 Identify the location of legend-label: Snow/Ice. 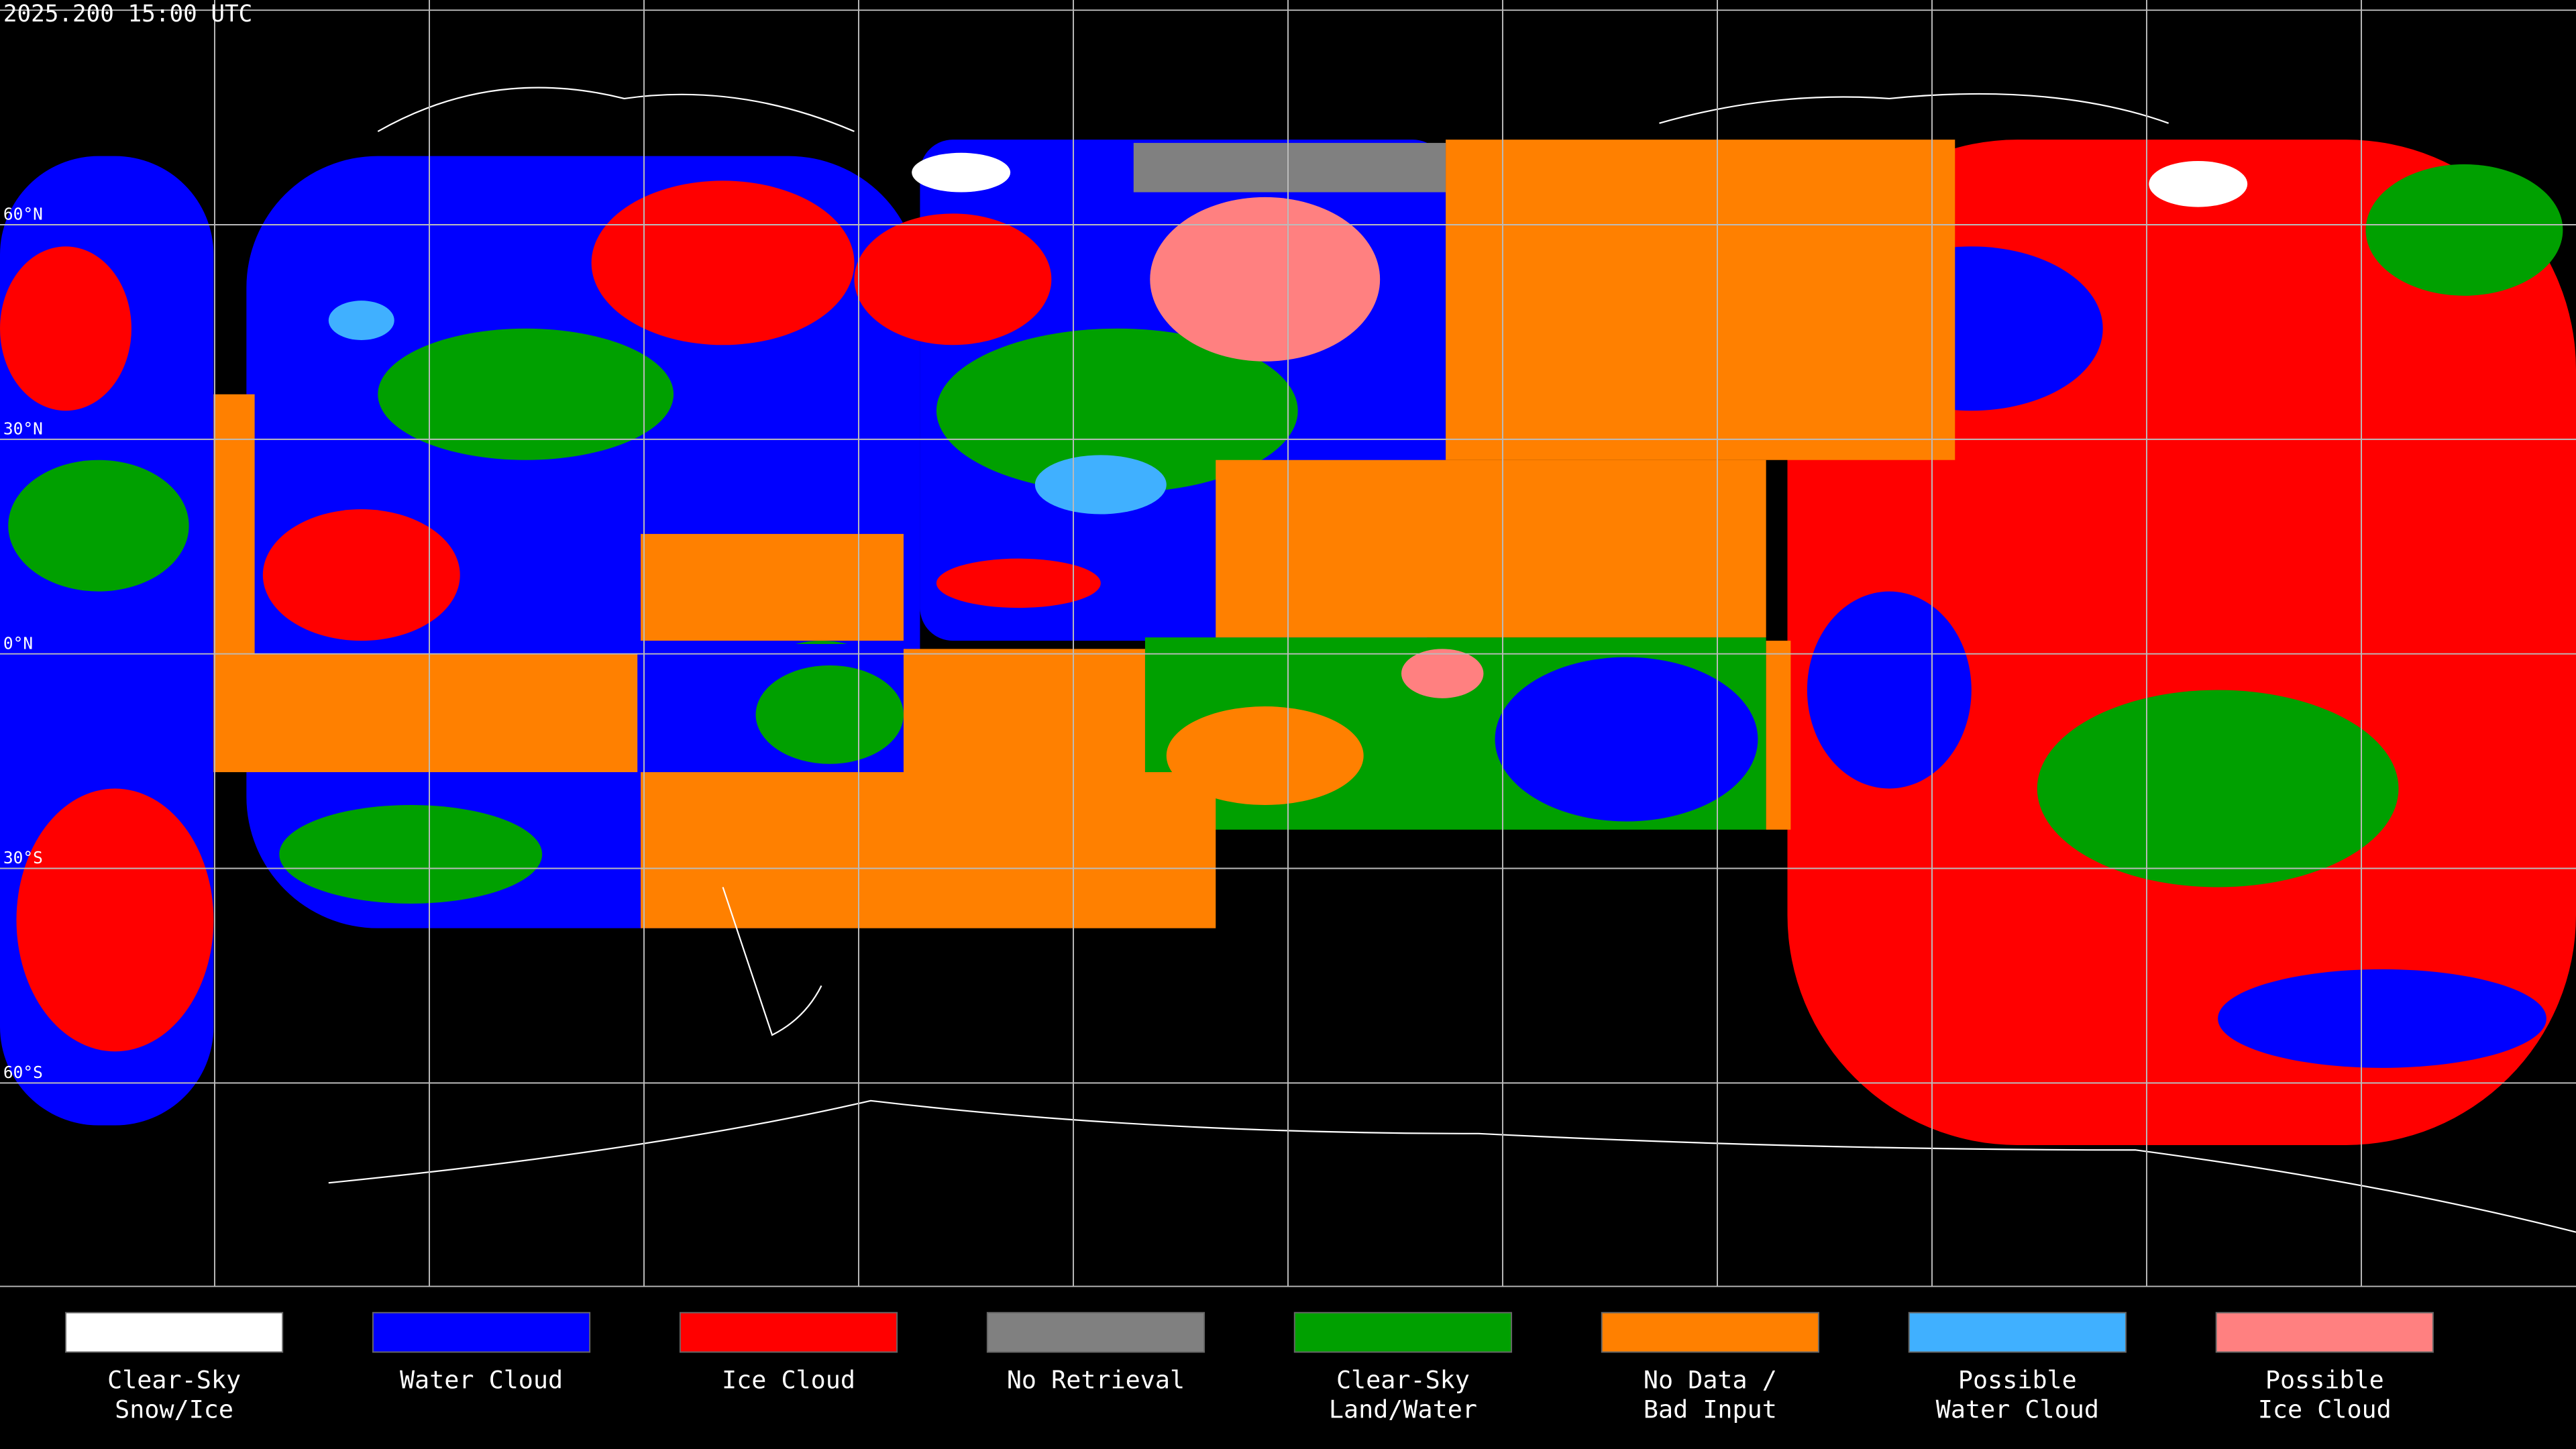
(174, 1409).